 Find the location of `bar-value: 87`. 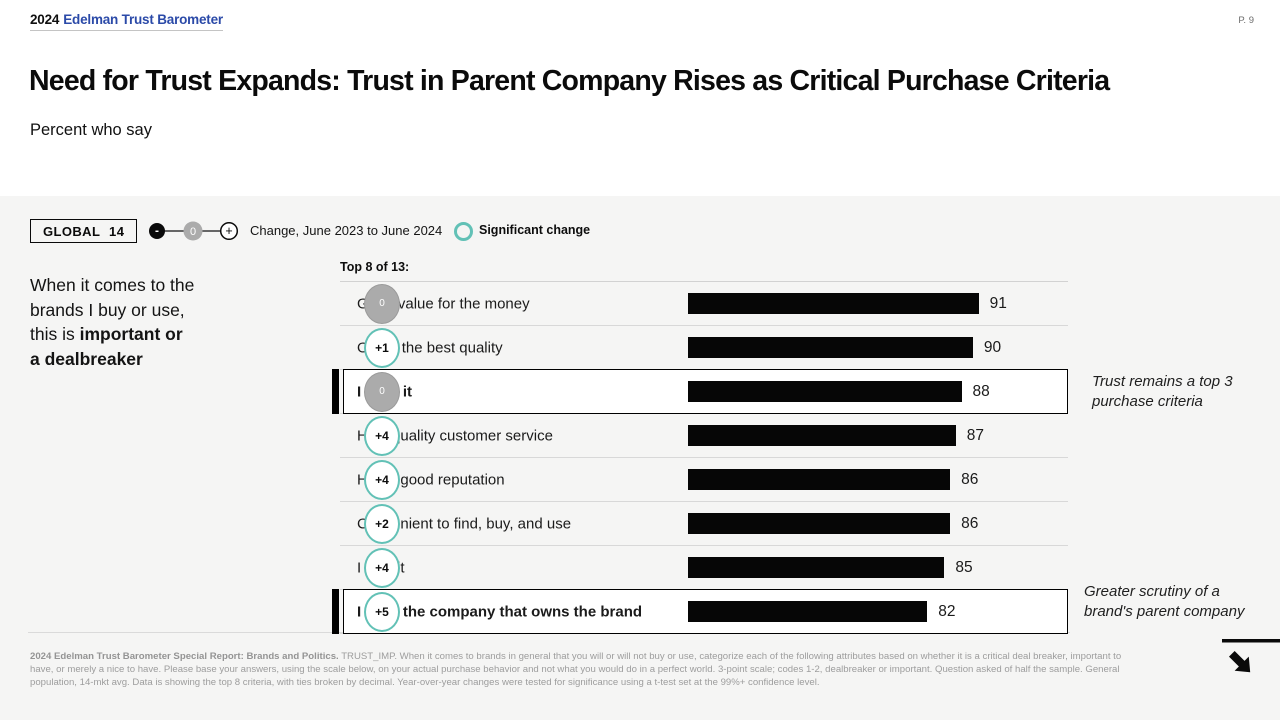

bar-value: 87 is located at coordinates (975, 435).